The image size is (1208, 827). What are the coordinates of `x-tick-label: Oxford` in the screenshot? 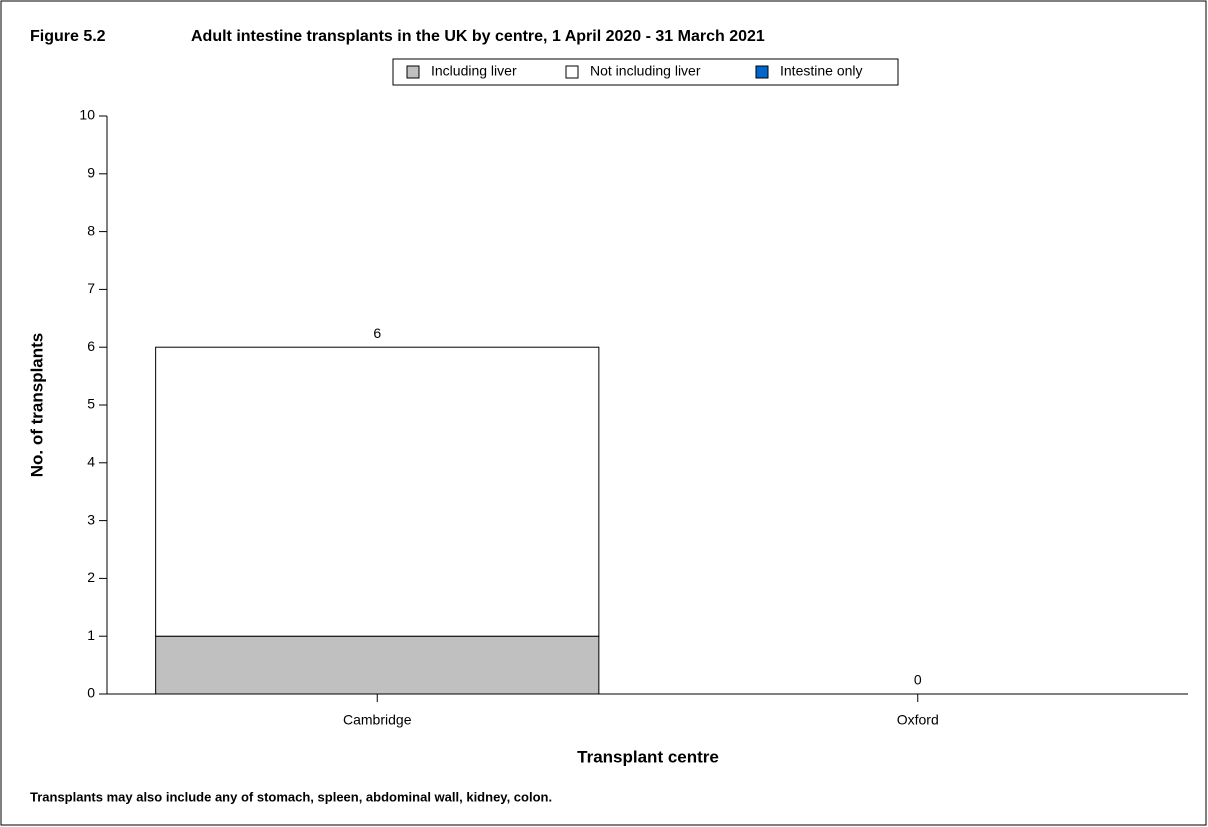 It's located at (918, 720).